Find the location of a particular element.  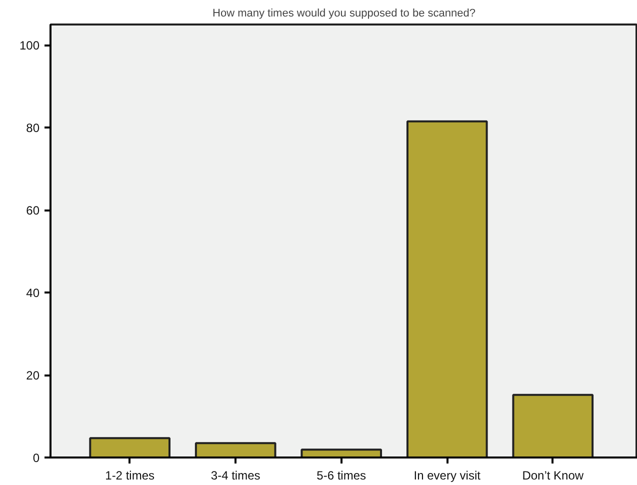

y-tick-label: 80 is located at coordinates (33, 128).